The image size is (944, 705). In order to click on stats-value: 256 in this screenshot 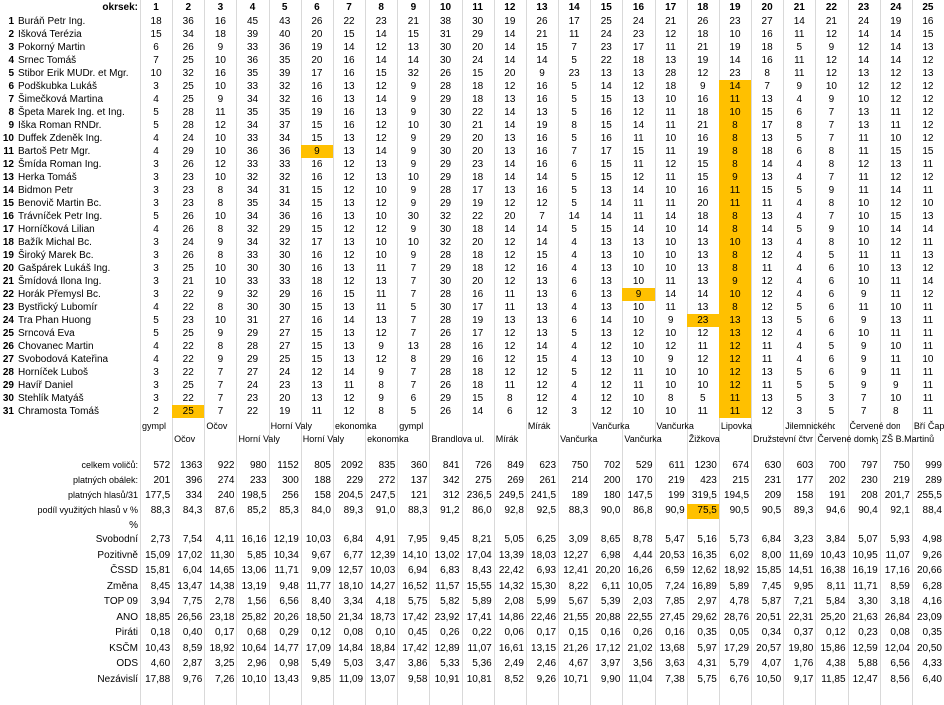, I will do `click(290, 495)`.